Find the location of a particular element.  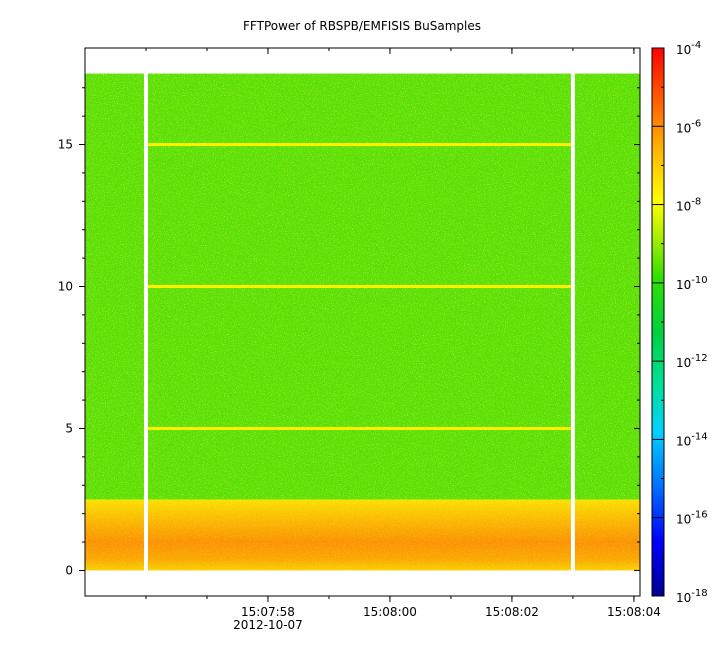

colorbar-tick-label: 10⁻¹² is located at coordinates (692, 361).